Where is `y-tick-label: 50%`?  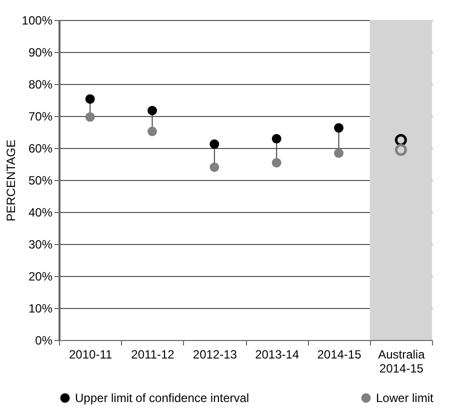 y-tick-label: 50% is located at coordinates (40, 181).